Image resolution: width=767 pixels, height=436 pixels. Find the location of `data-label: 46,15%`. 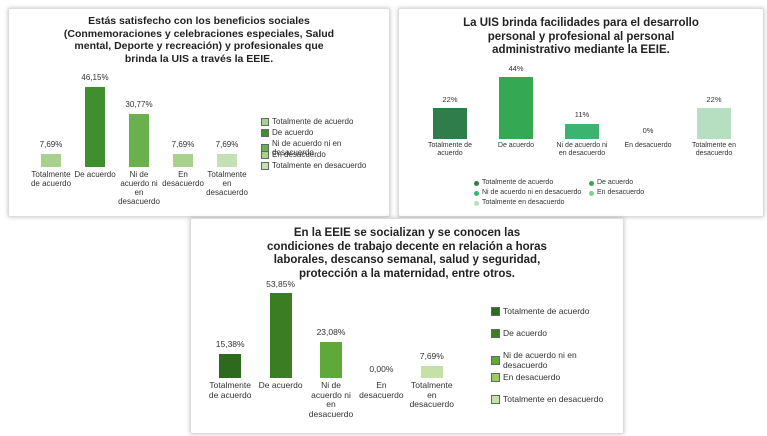

data-label: 46,15% is located at coordinates (95, 77).